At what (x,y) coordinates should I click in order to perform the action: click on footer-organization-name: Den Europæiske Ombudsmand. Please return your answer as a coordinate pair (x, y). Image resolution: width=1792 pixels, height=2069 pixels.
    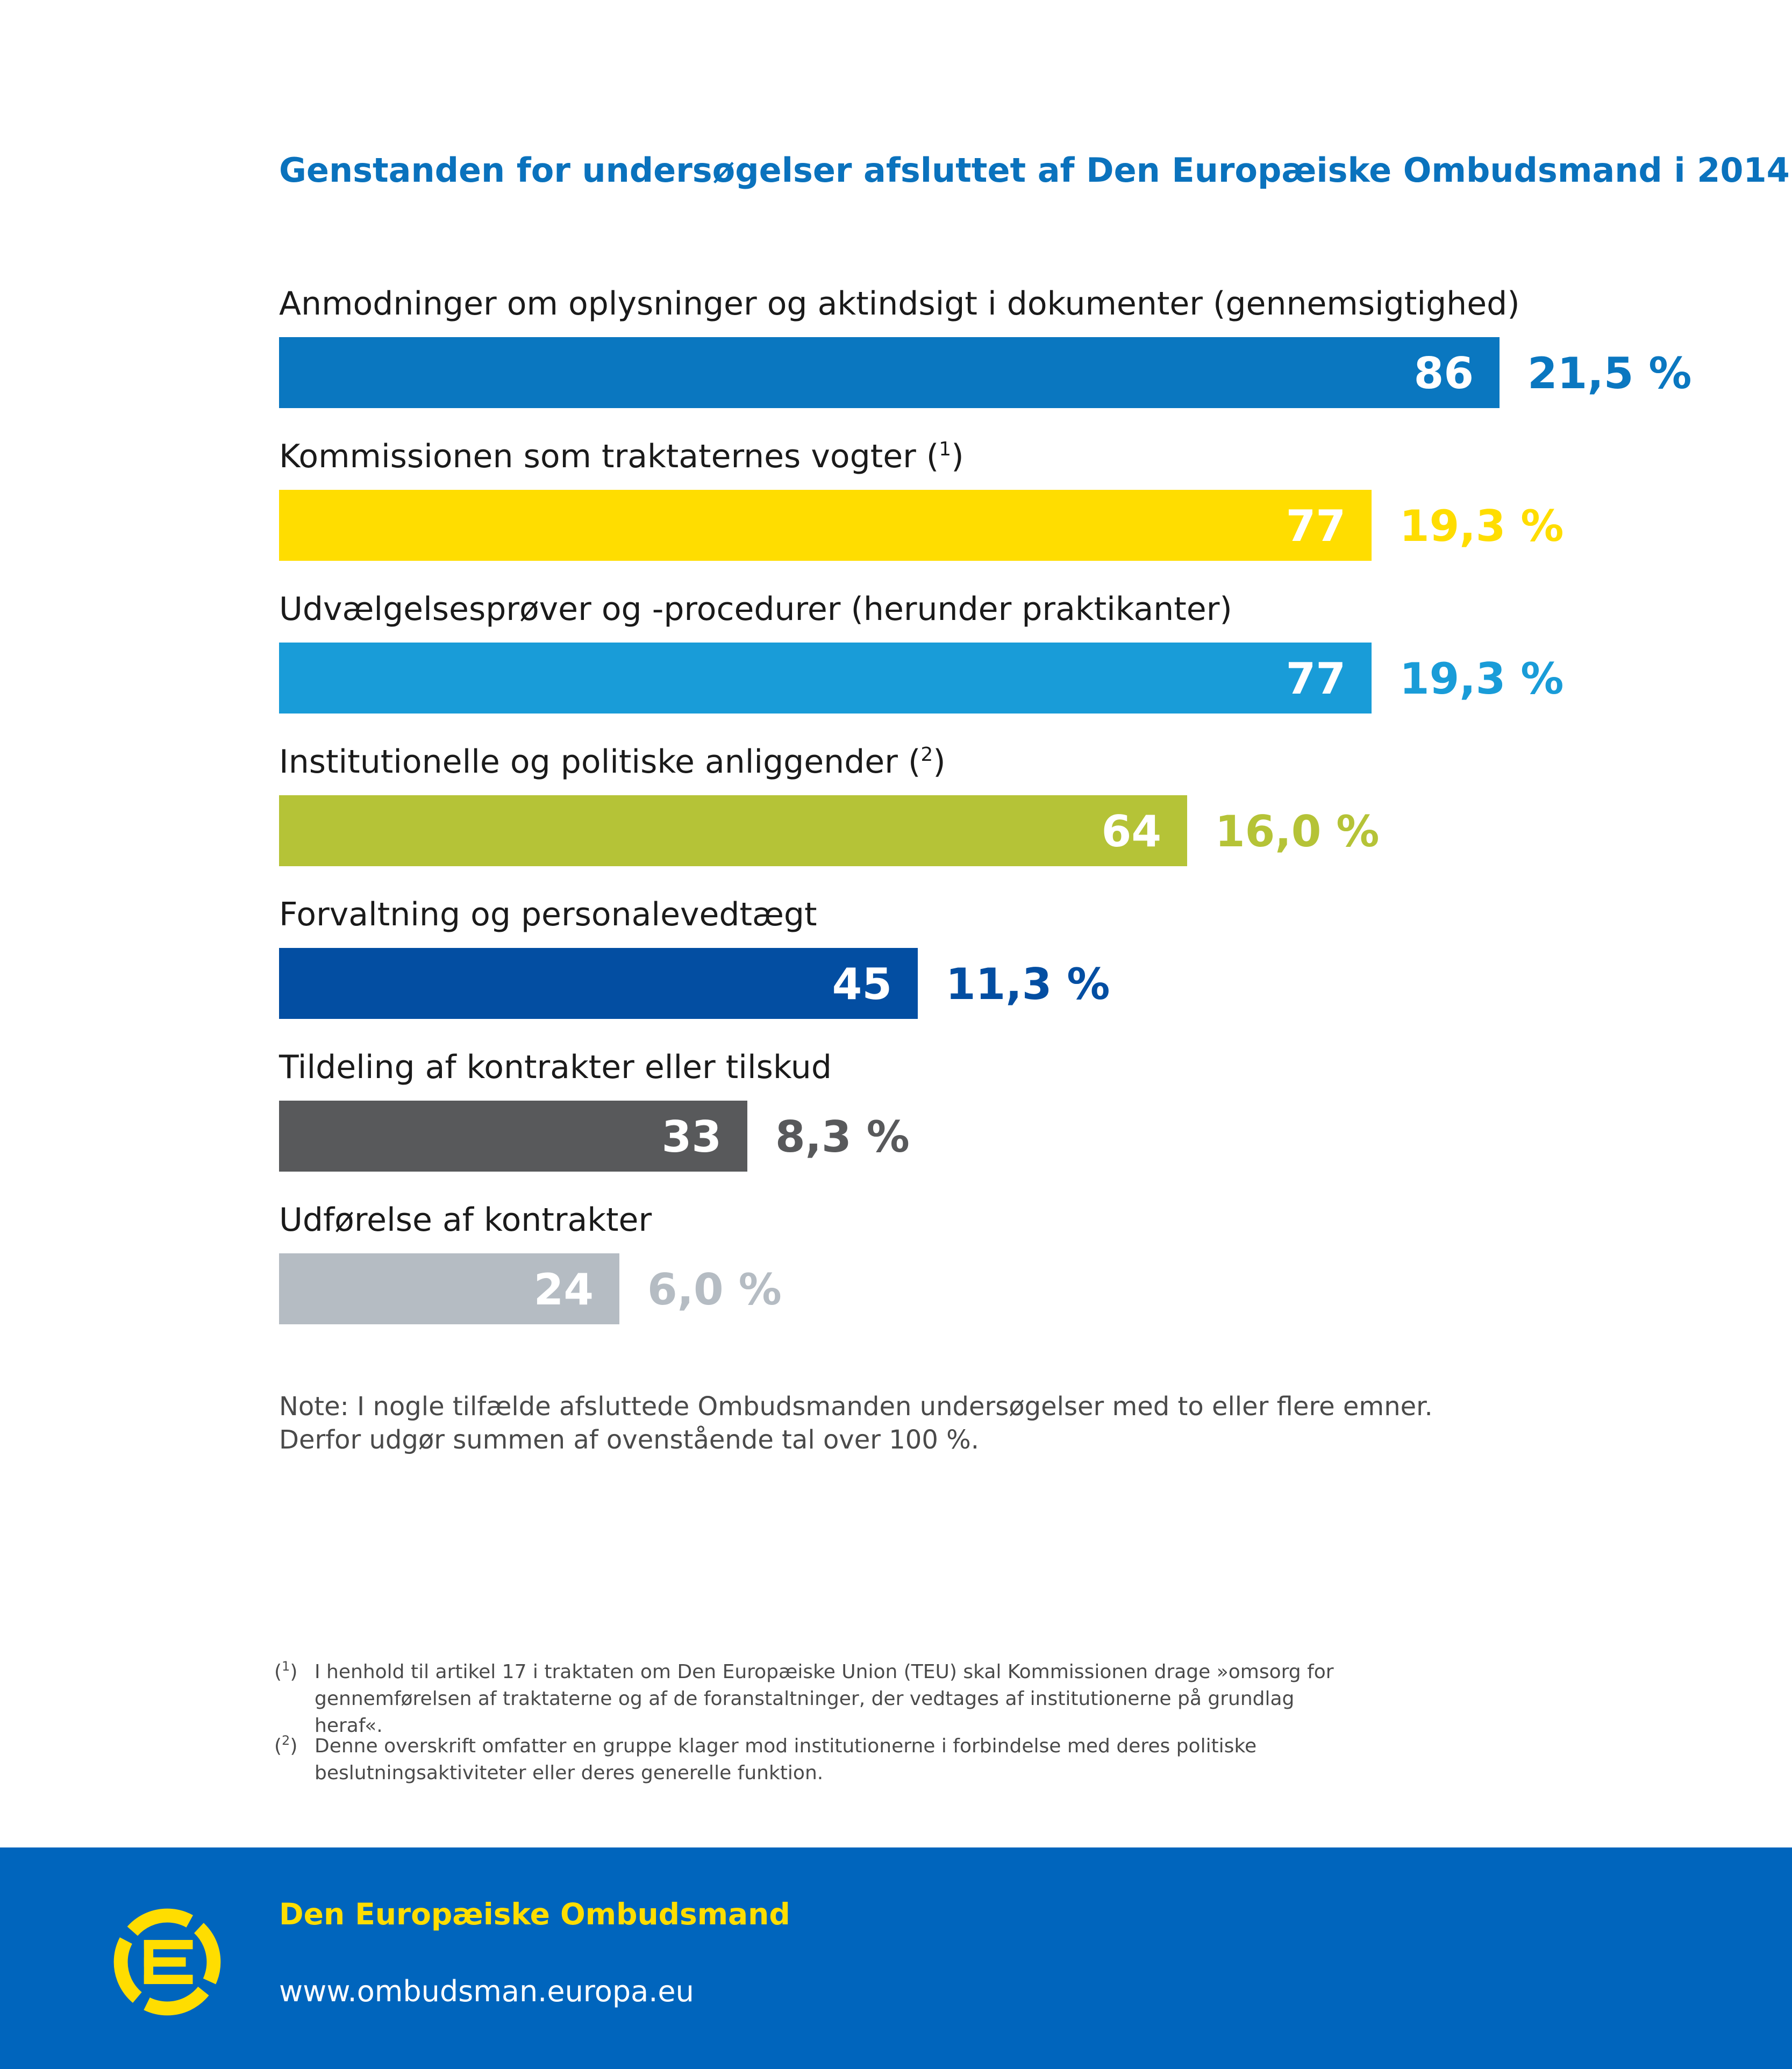
    Looking at the image, I should click on (534, 1914).